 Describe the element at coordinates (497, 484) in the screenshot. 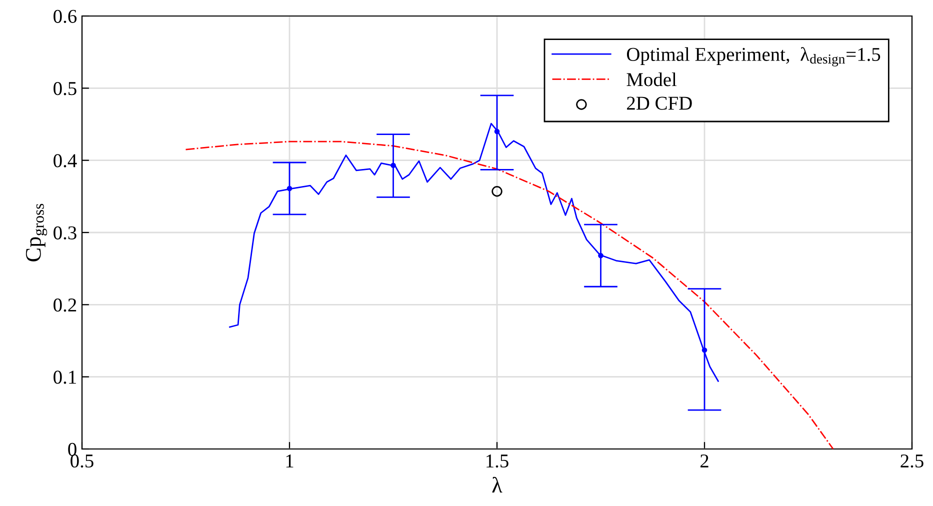

I see `x-axis-title: λ` at that location.